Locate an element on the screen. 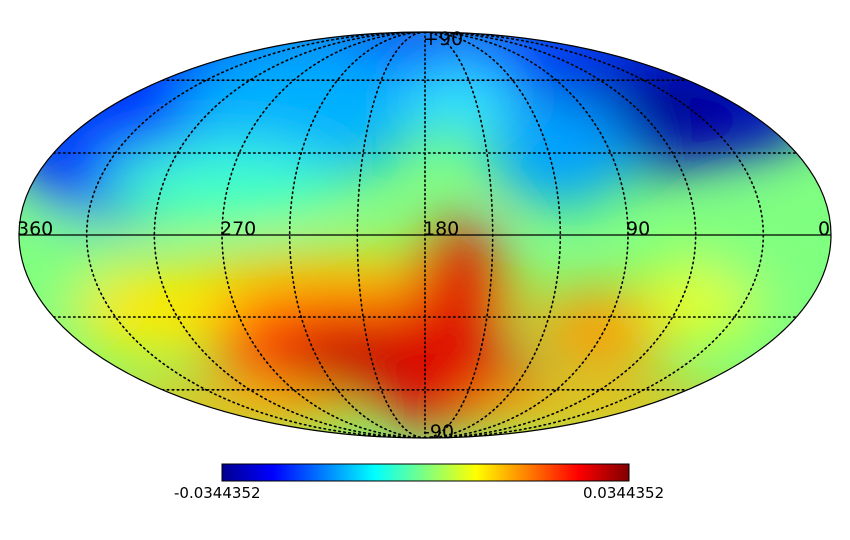 The image size is (850, 540). lon-label-180: 180 is located at coordinates (441, 229).